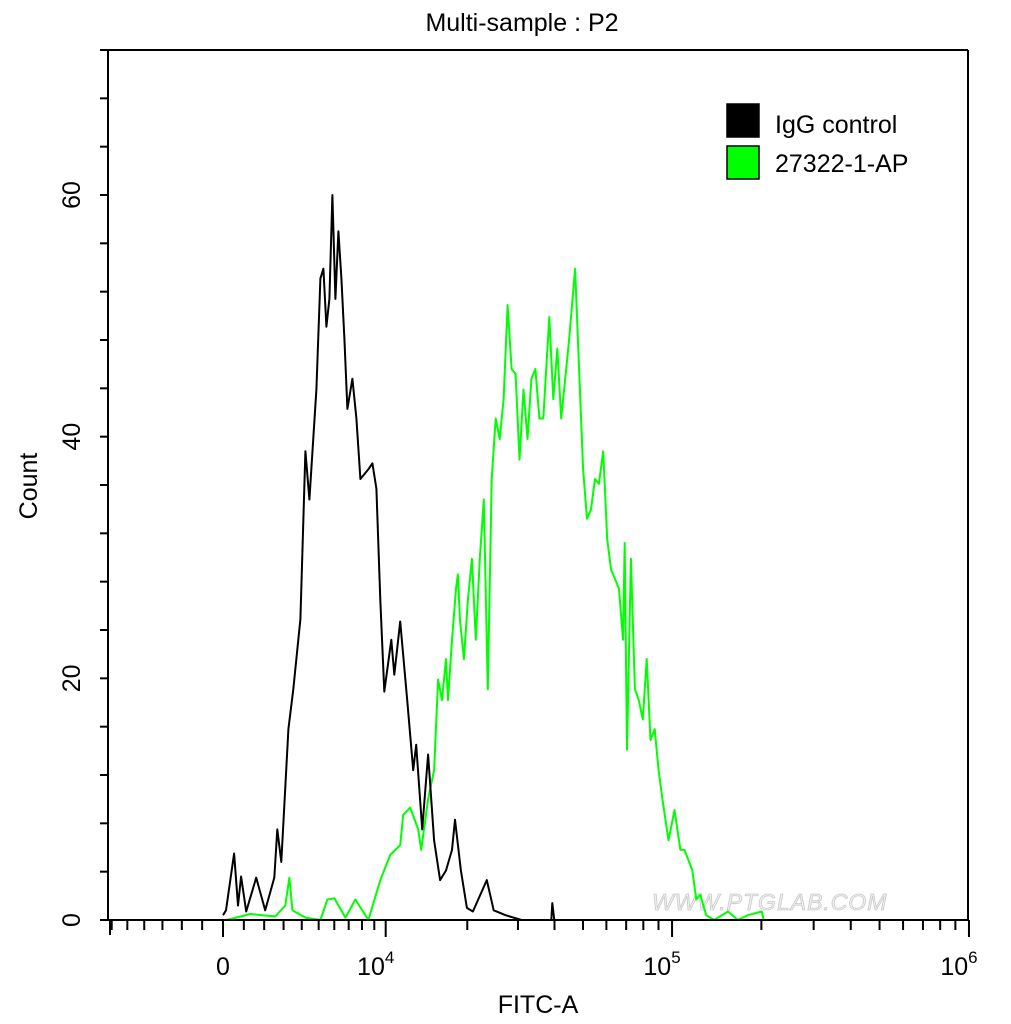 This screenshot has width=1011, height=1024. I want to click on watermark: WWW.PTGLAB.COM, so click(769, 902).